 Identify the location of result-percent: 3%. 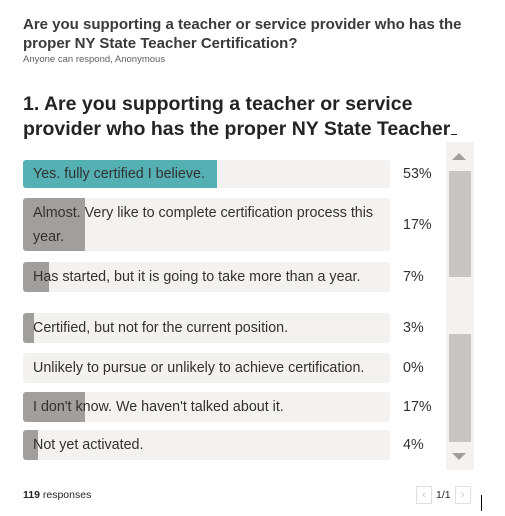
(413, 328).